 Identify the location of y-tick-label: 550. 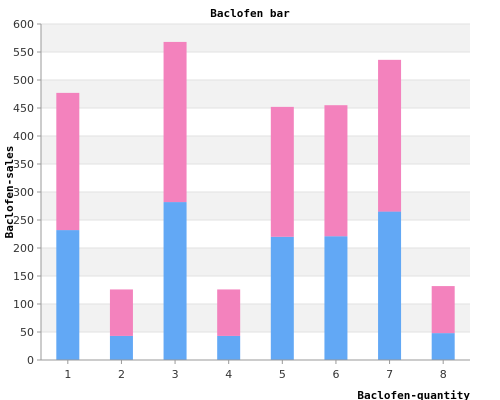
(23, 52).